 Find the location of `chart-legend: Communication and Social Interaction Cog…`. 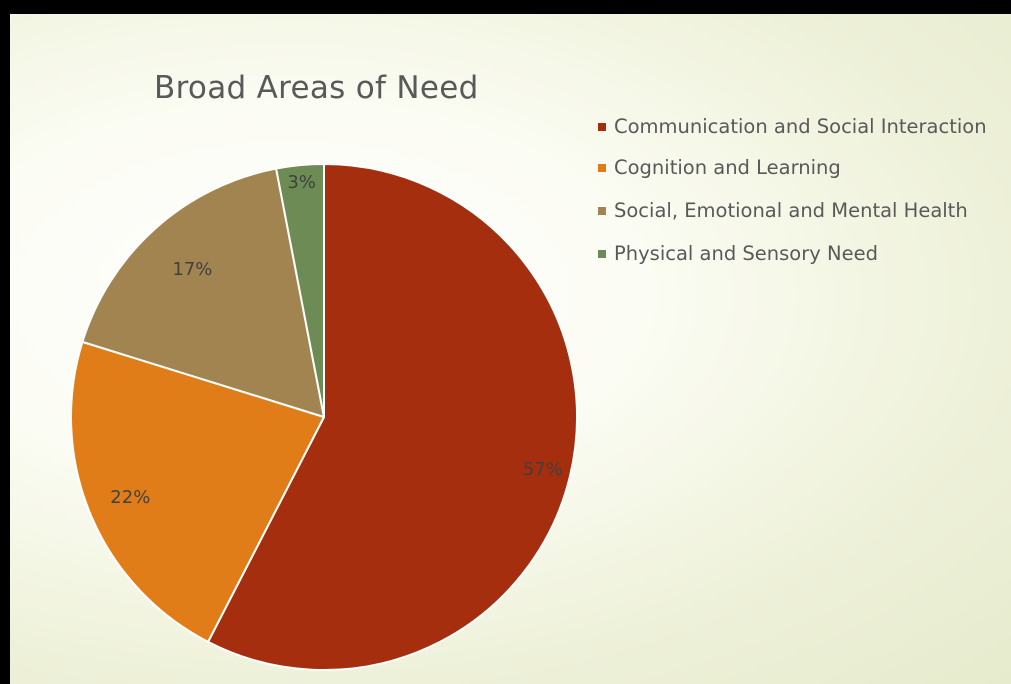

chart-legend: Communication and Social Interaction Cog… is located at coordinates (798, 199).